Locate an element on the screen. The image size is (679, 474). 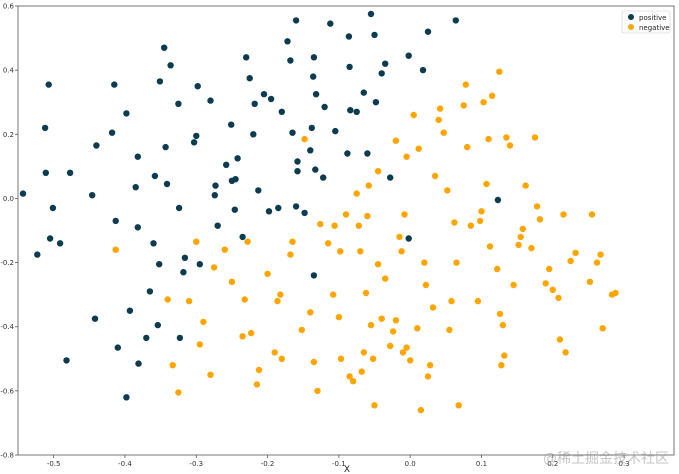
x-axis-ticks: -0.5 -0.4 -0.3 -0.2 -0.1 0.0 0.1 0.2 0.3 is located at coordinates (338, 461).